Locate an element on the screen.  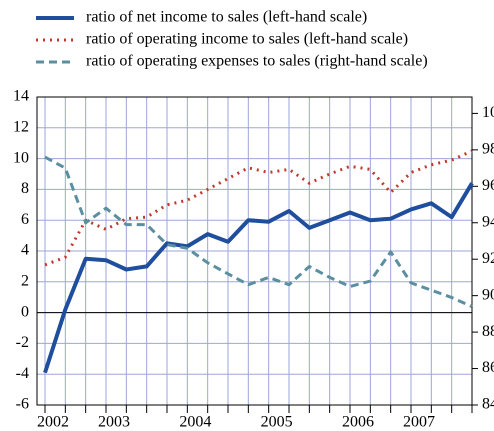
y2-tick-label: 98 is located at coordinates (488, 149).